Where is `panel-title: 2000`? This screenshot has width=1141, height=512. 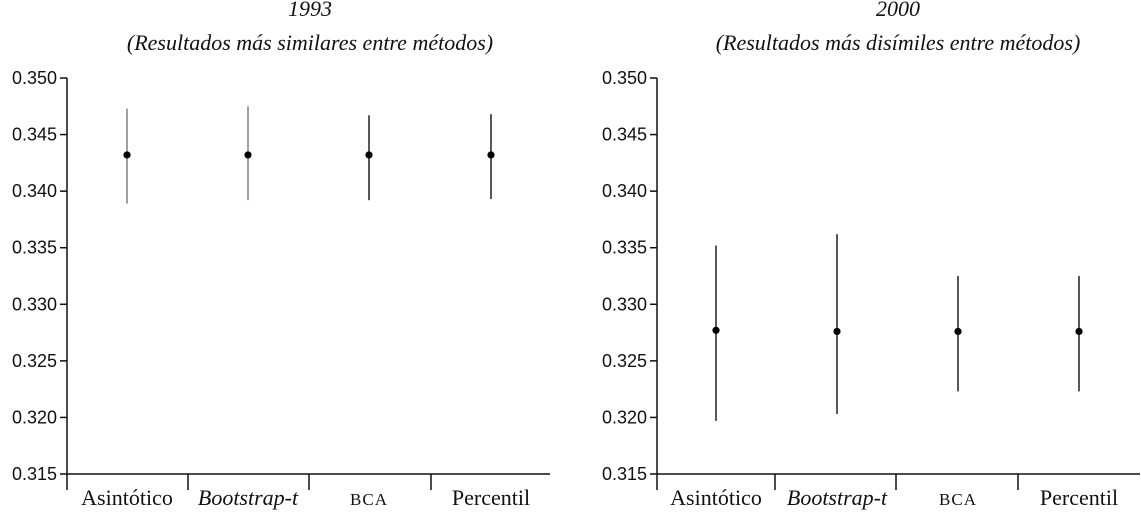
panel-title: 2000 is located at coordinates (898, 10).